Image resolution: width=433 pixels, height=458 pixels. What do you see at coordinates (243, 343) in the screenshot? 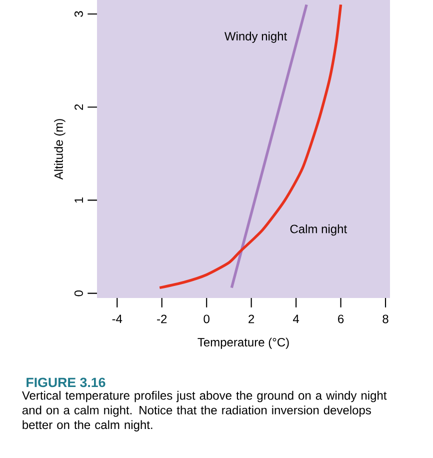
I see `x-axis-title: Temperature (°C)` at bounding box center [243, 343].